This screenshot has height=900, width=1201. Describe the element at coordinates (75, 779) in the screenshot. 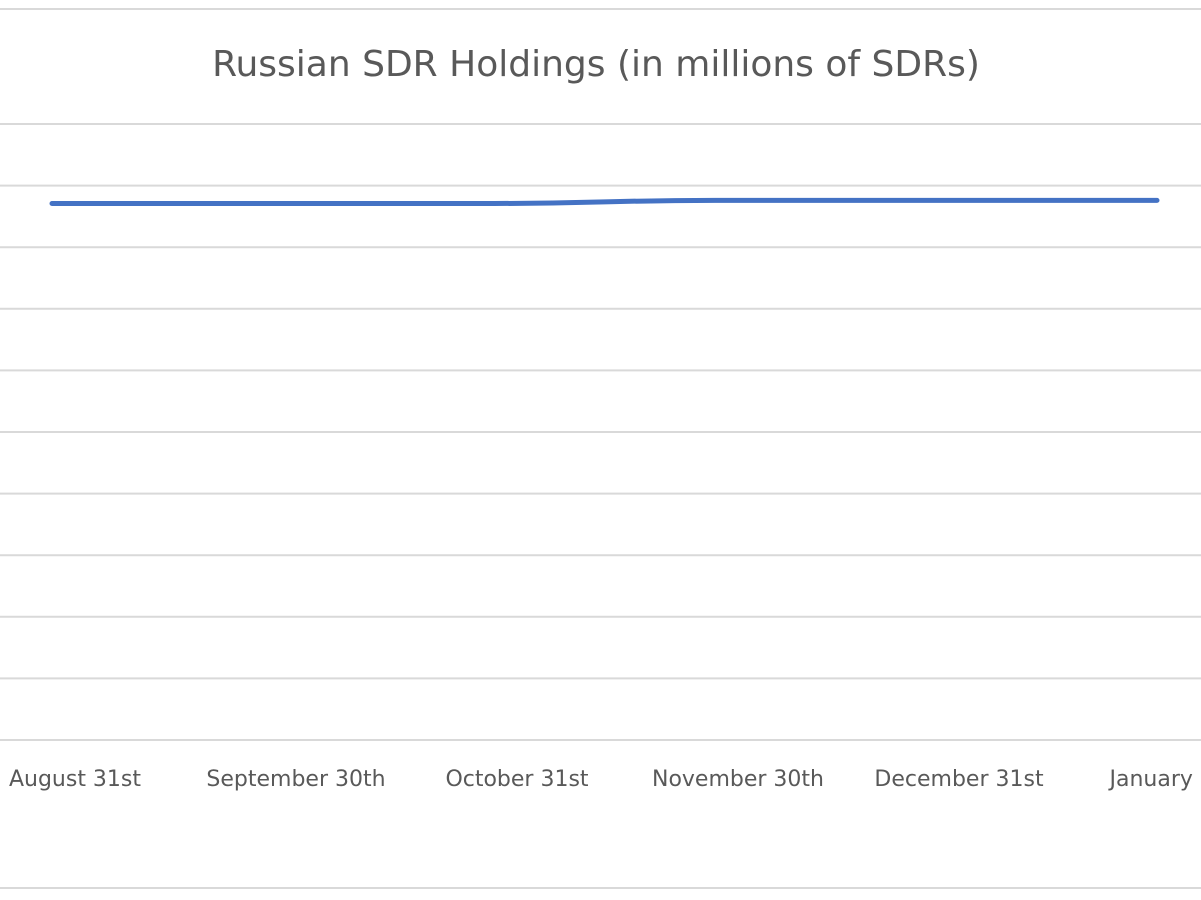

I see `x-tick-label: August 31st` at that location.